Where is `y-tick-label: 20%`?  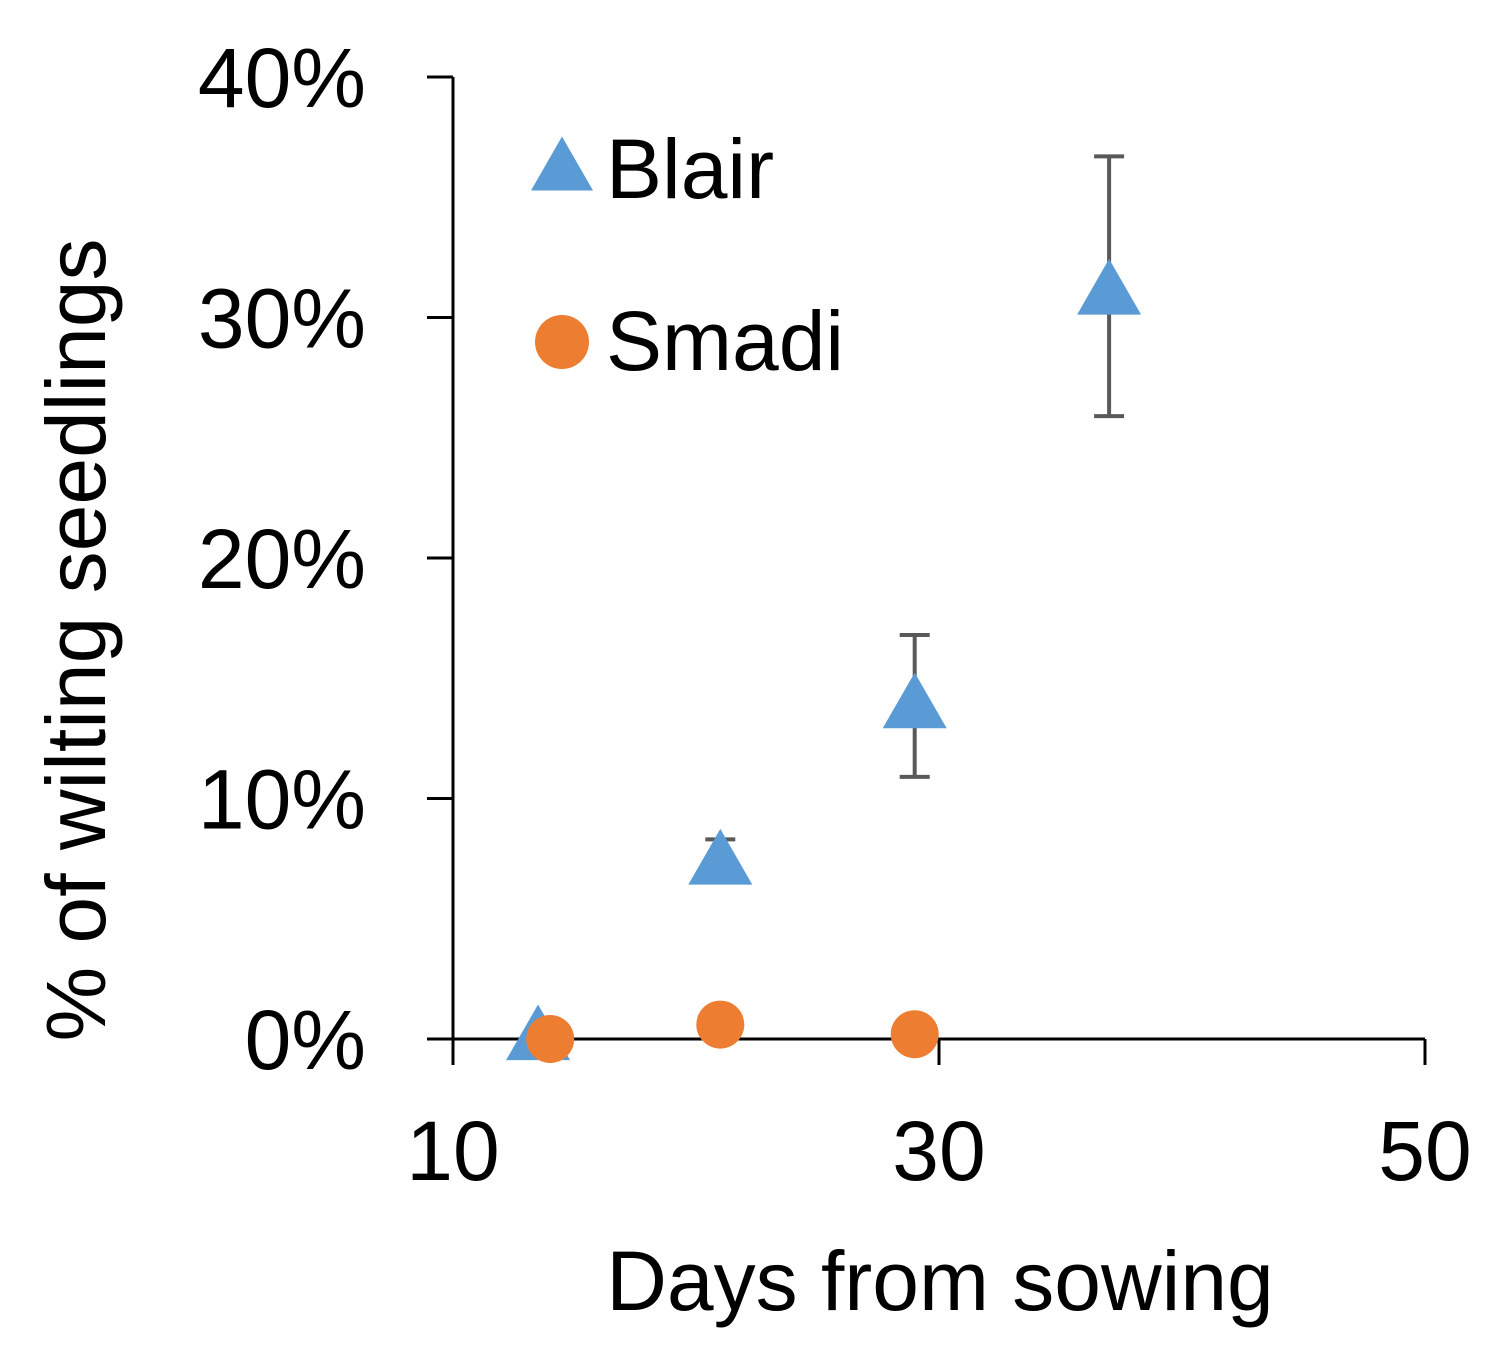
y-tick-label: 20% is located at coordinates (282, 559).